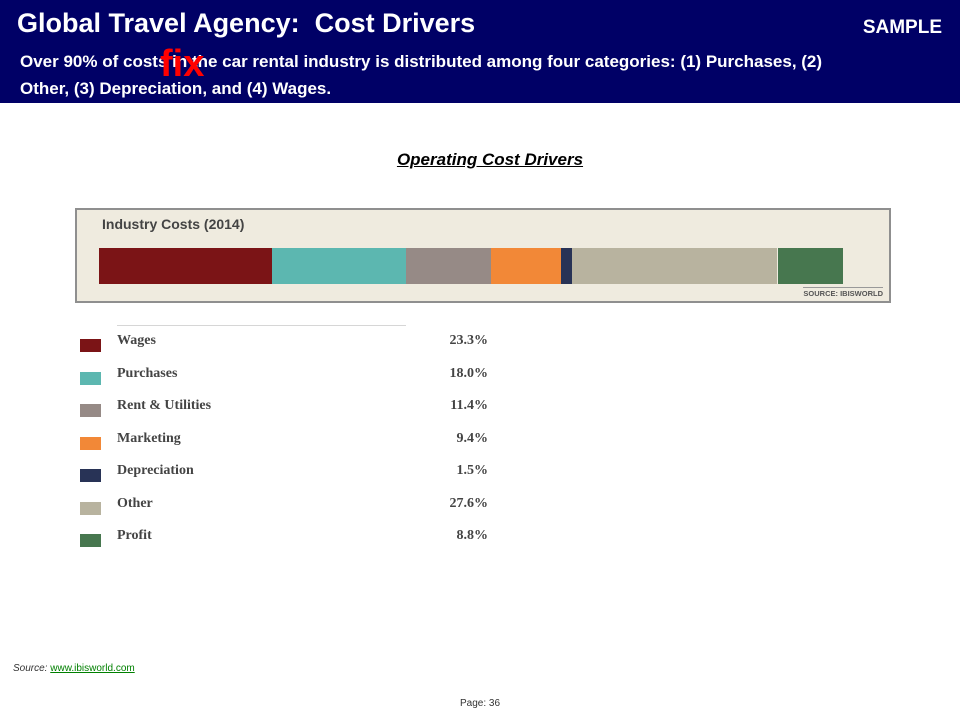  I want to click on legend-value: 1.5%, so click(472, 470).